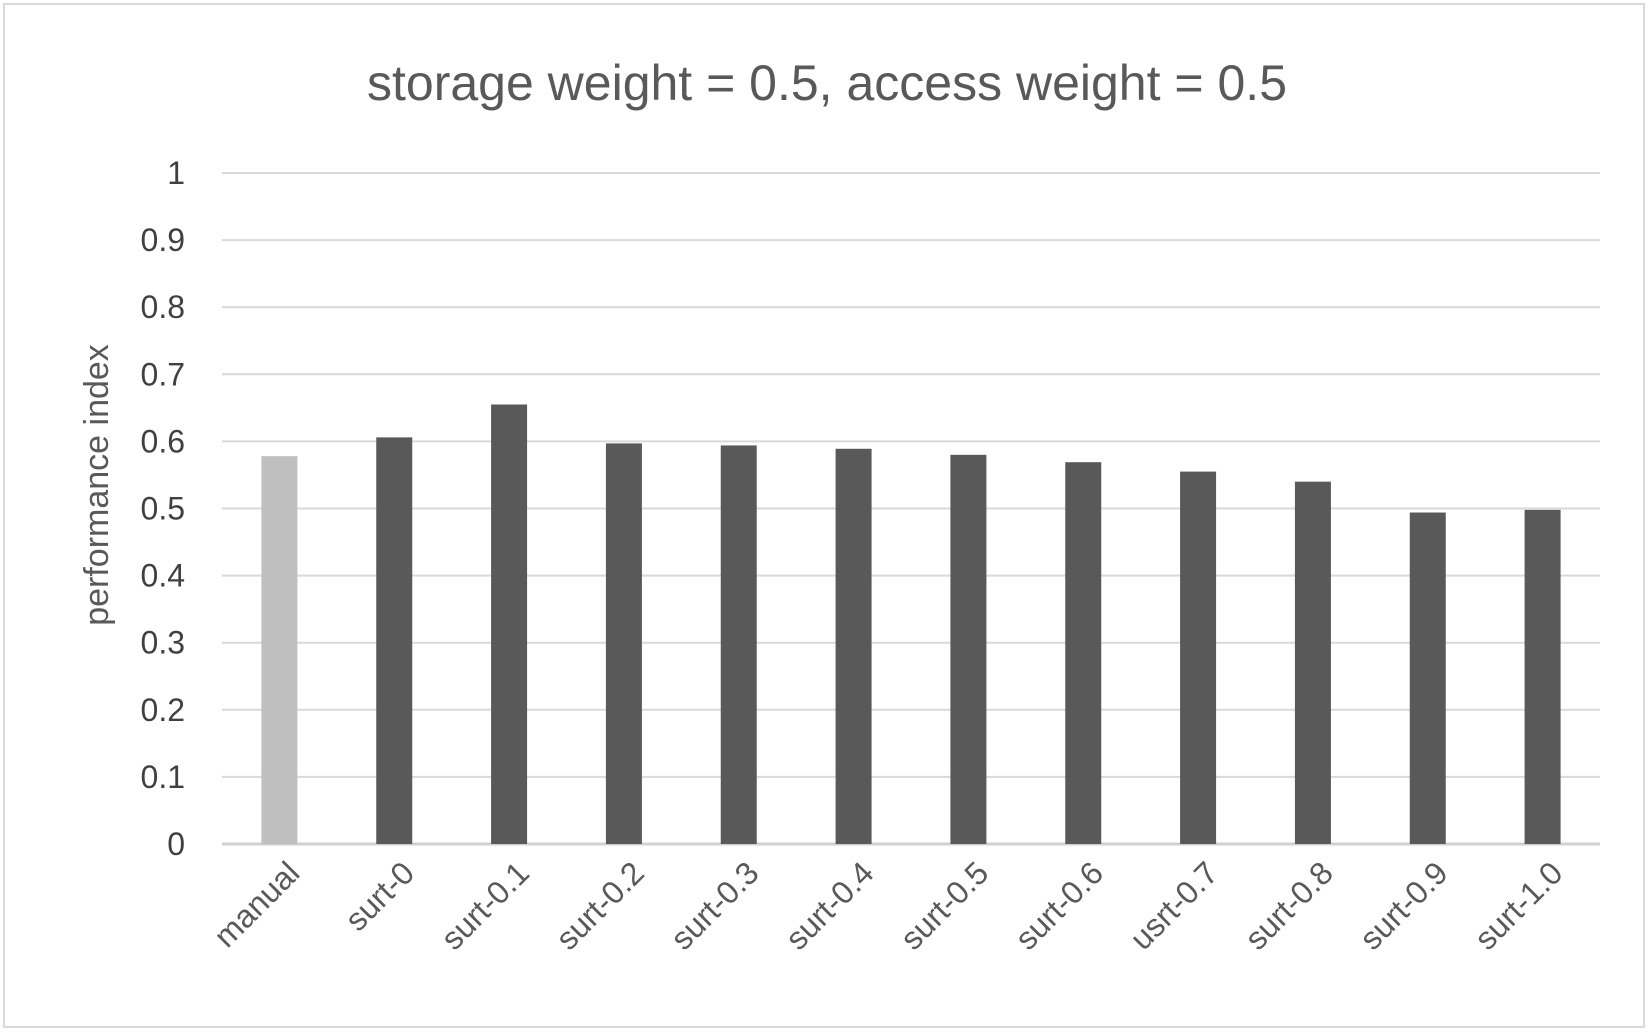 This screenshot has height=1035, width=1650. Describe the element at coordinates (163, 240) in the screenshot. I see `y-tick-label: 0.9` at that location.